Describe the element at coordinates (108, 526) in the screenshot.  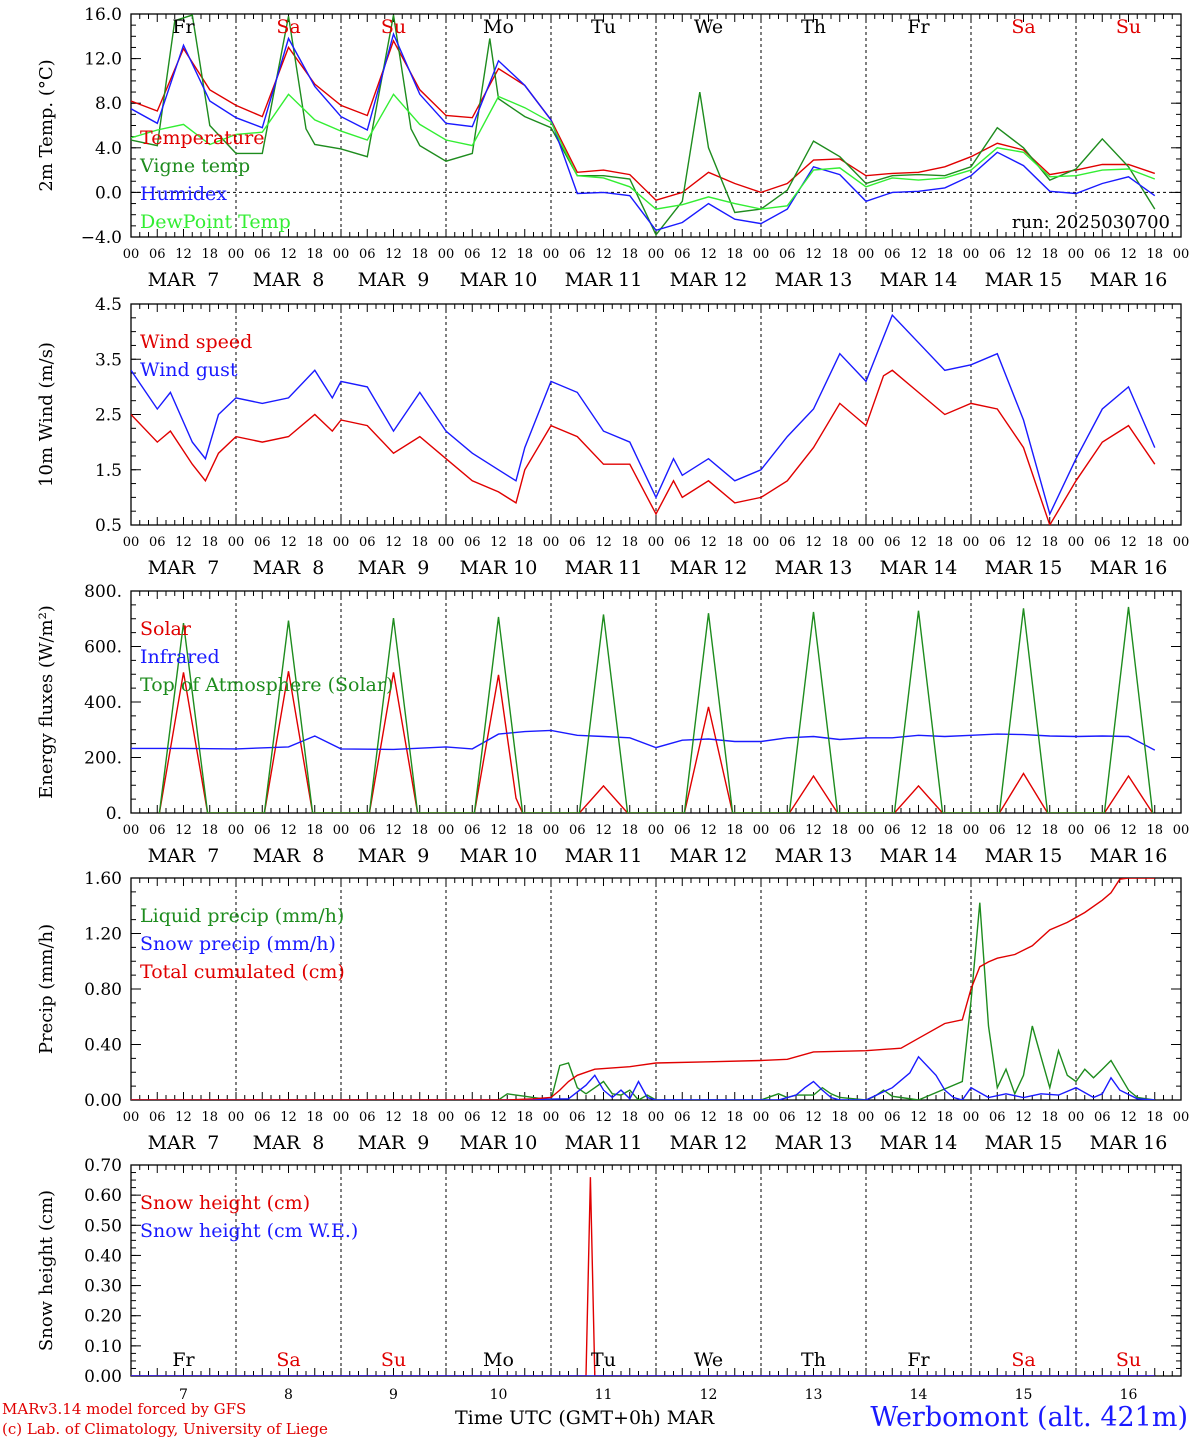
I see `y-tick-label: 0.5` at that location.